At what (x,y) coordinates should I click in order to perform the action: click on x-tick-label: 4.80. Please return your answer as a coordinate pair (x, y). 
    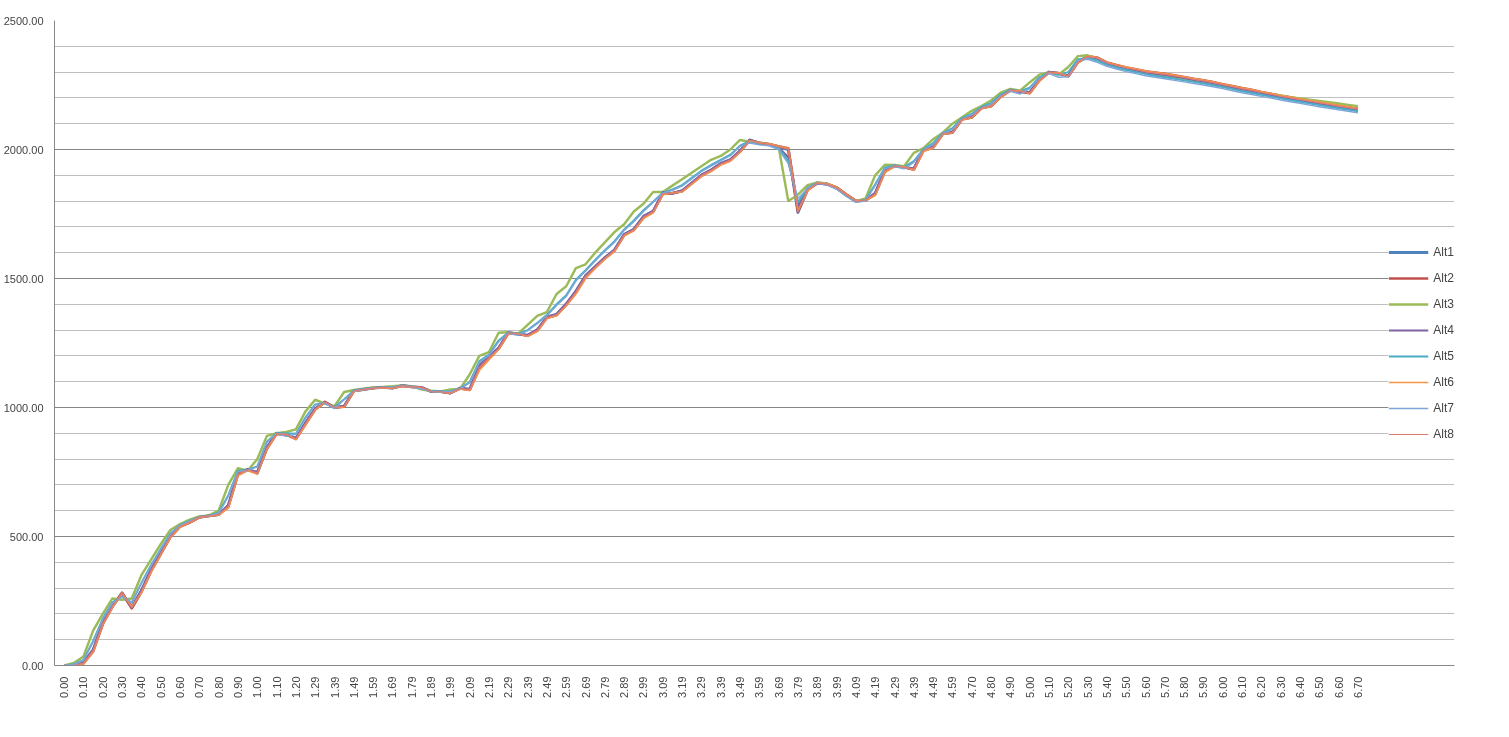
    Looking at the image, I should click on (991, 687).